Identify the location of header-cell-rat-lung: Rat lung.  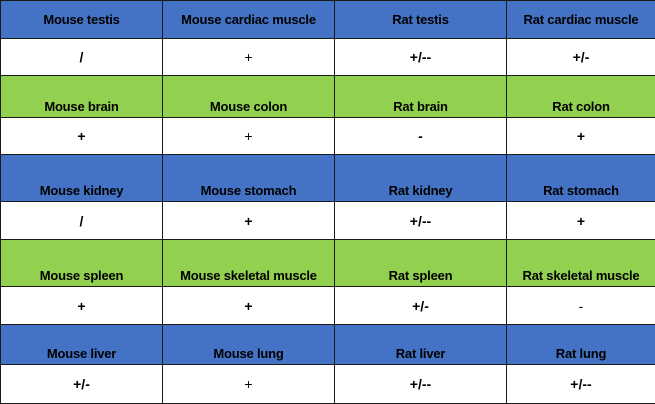
(581, 345).